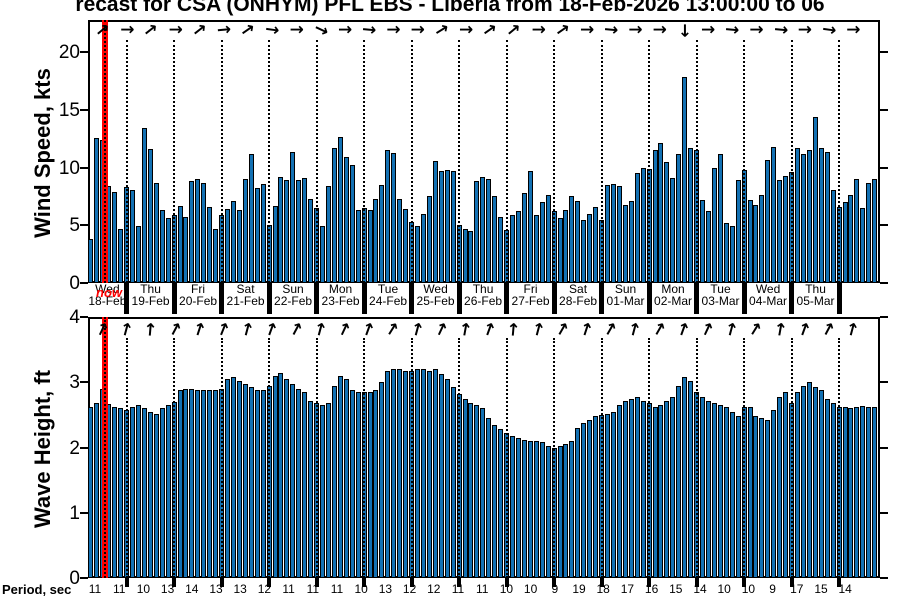 The image size is (900, 600). Describe the element at coordinates (293, 295) in the screenshot. I see `day-label: Sun 22-Feb` at that location.